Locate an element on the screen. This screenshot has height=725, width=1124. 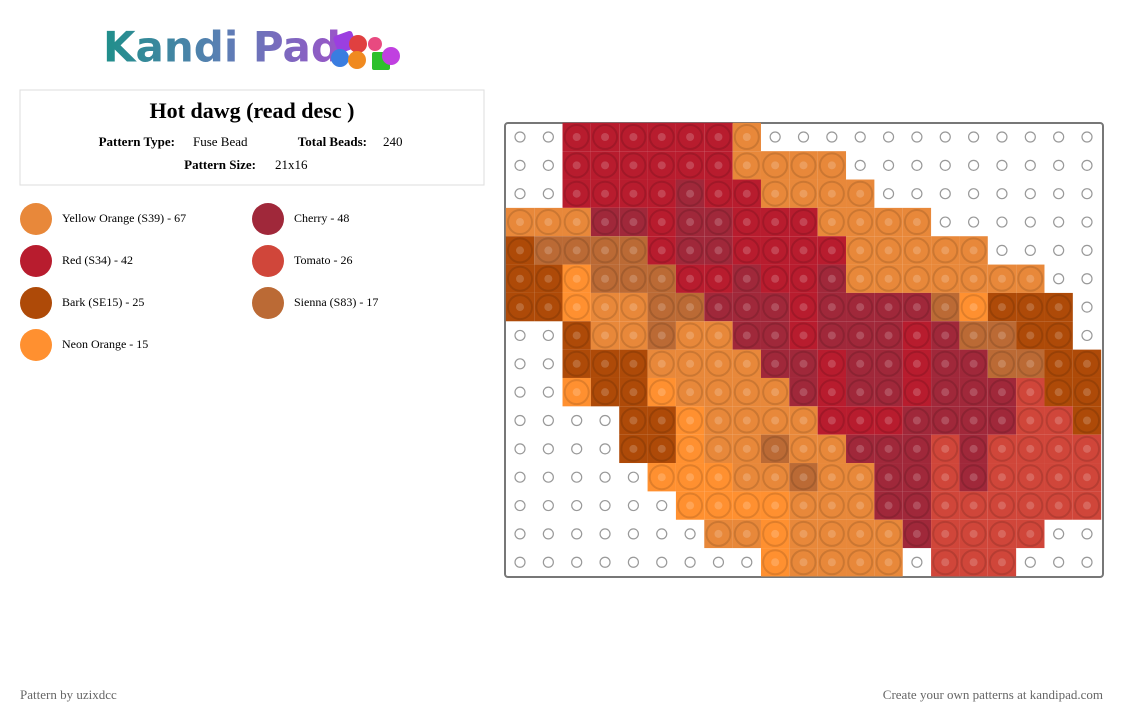
legend-swatch is located at coordinates (36, 345).